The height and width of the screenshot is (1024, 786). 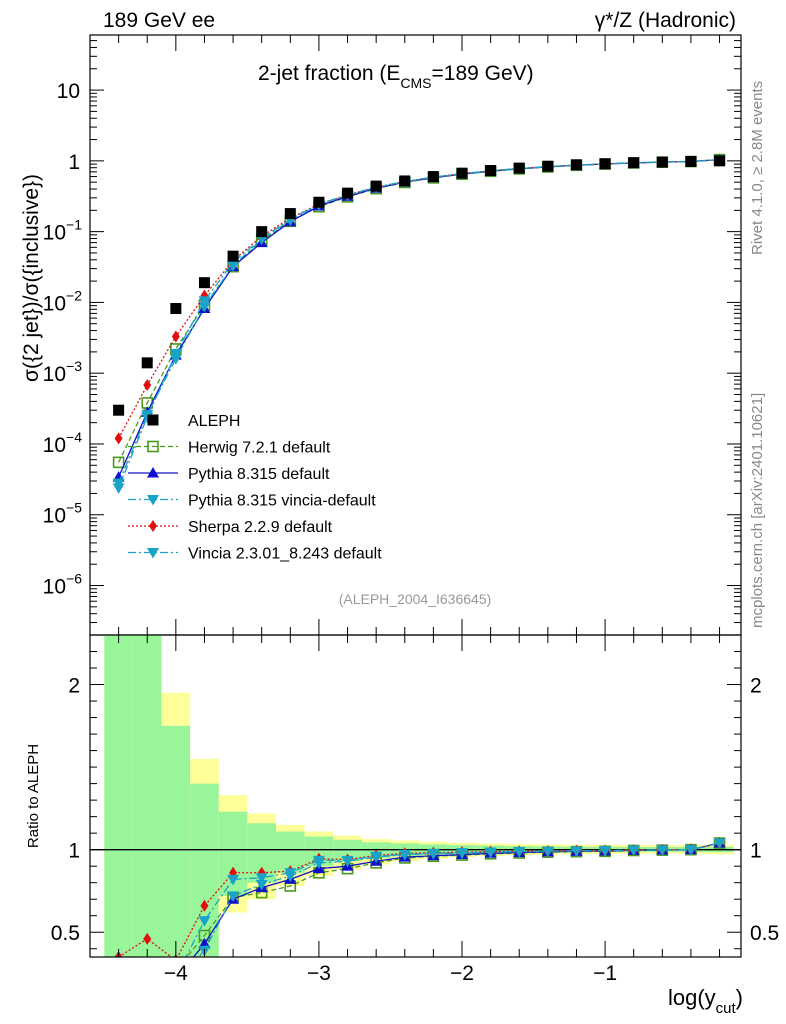 I want to click on legend-label: Sherpa 2.2.9 default, so click(x=260, y=527).